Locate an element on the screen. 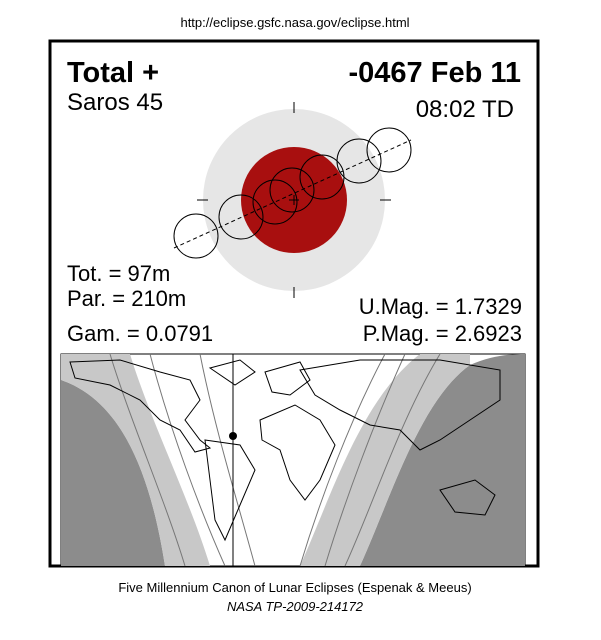  shadow-diagram is located at coordinates (292, 200).